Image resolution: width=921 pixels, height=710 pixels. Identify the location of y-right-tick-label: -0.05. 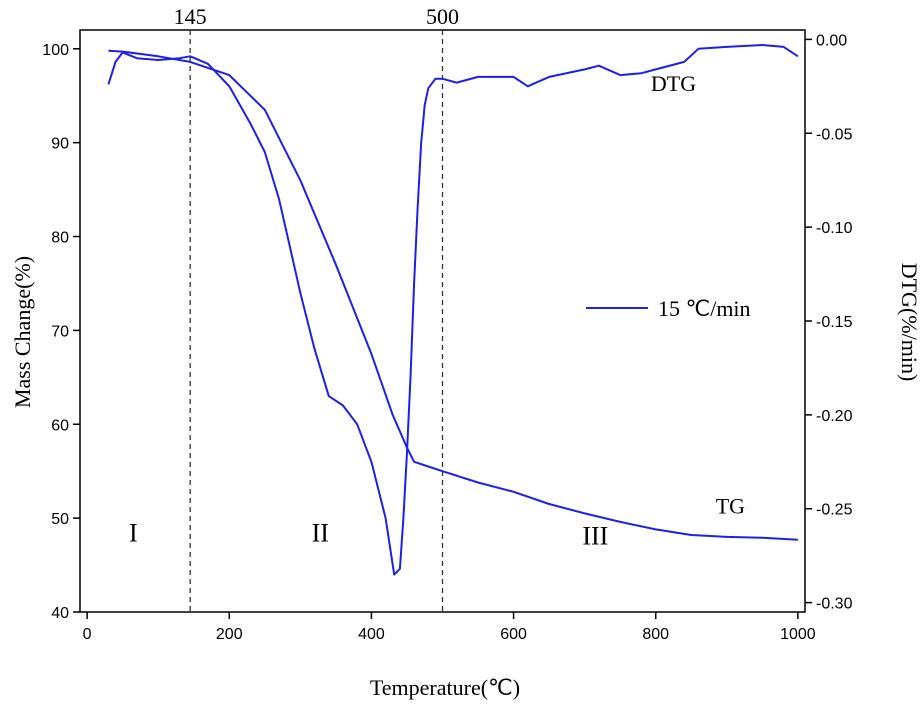
(834, 134).